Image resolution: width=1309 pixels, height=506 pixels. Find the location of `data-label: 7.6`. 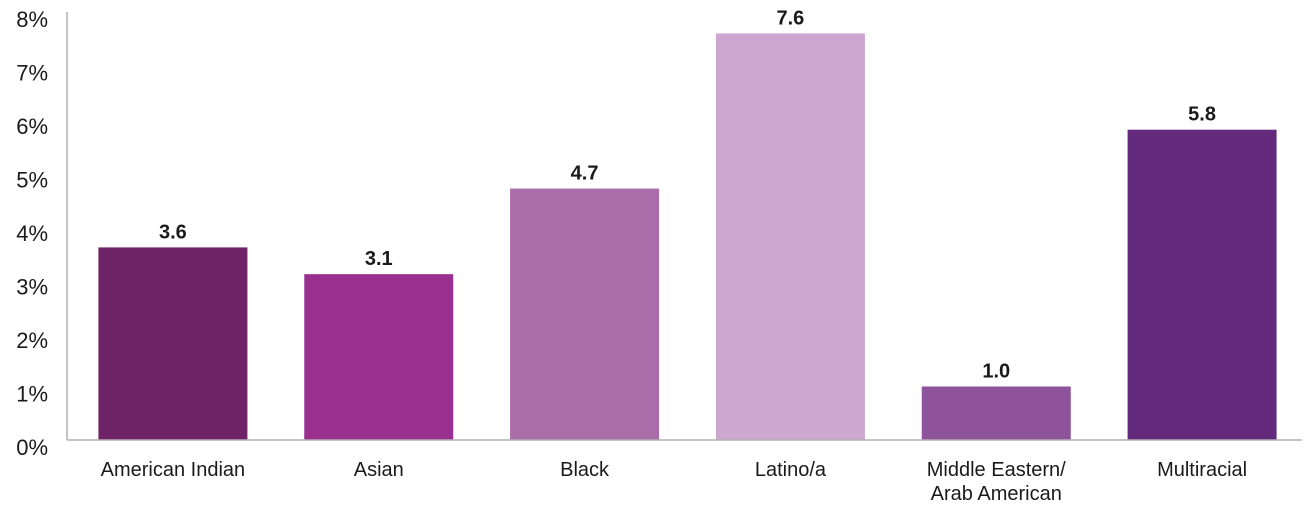

data-label: 7.6 is located at coordinates (791, 18).